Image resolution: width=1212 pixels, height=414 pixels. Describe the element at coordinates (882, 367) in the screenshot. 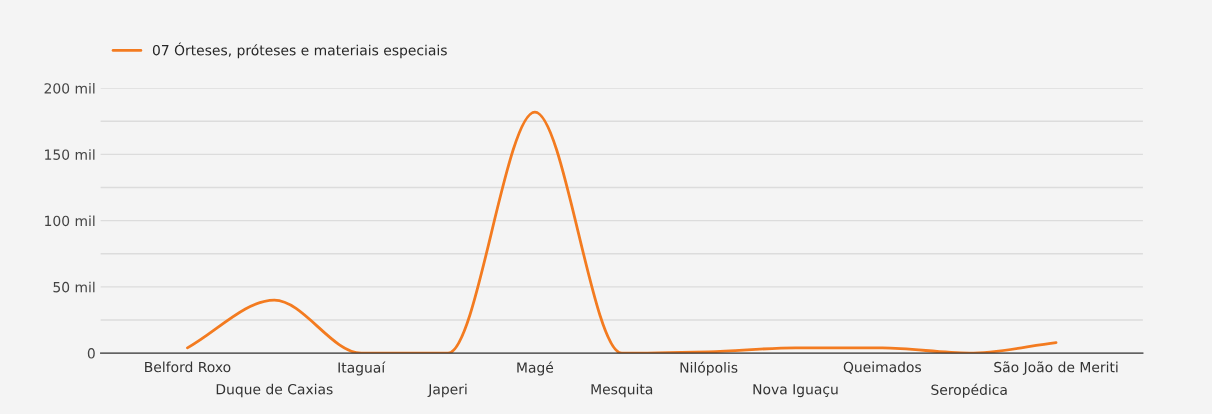

I see `x-tick-label: Queimados` at that location.